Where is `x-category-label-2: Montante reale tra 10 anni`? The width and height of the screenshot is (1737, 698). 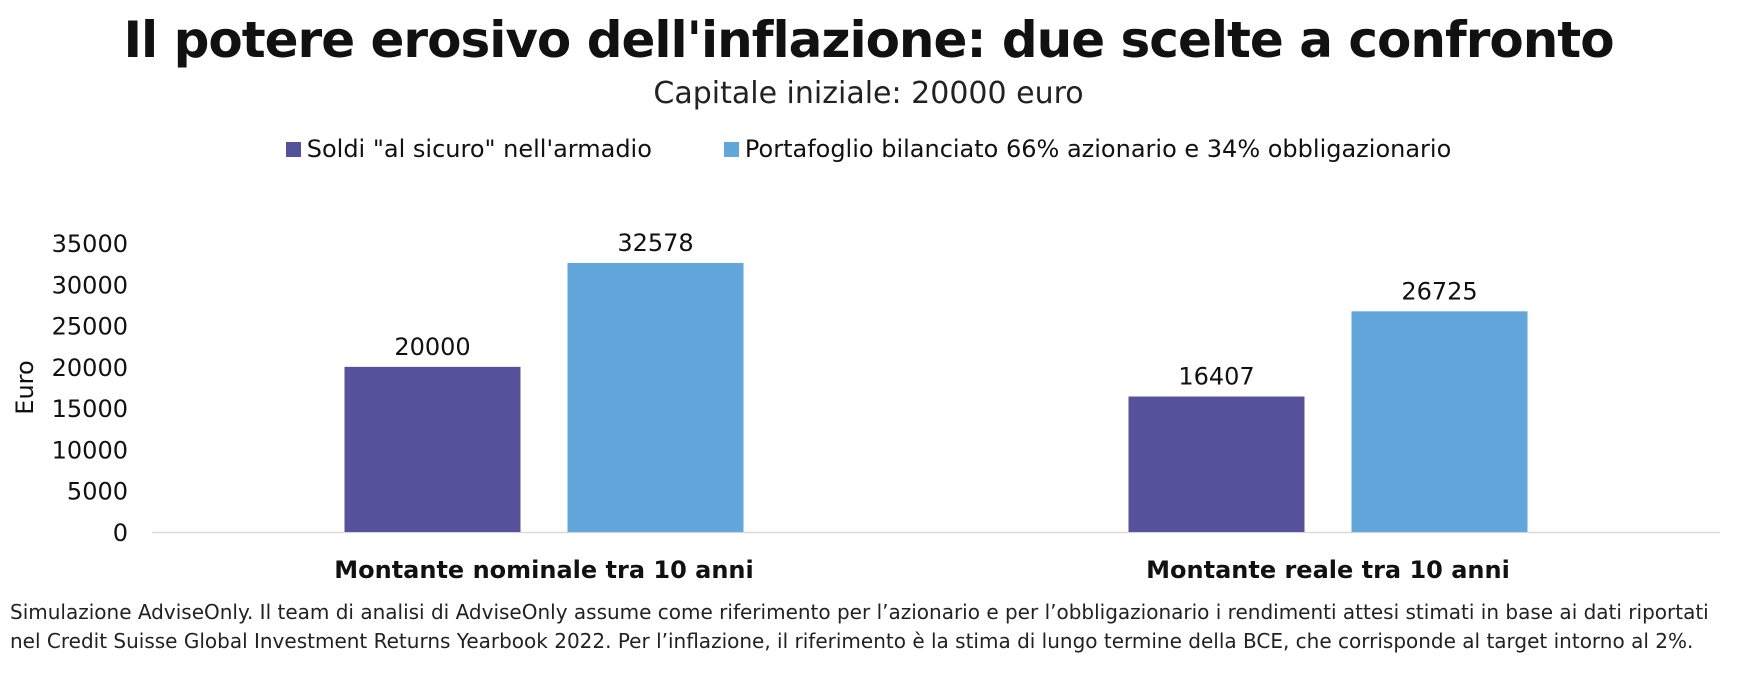
x-category-label-2: Montante reale tra 10 anni is located at coordinates (1328, 570).